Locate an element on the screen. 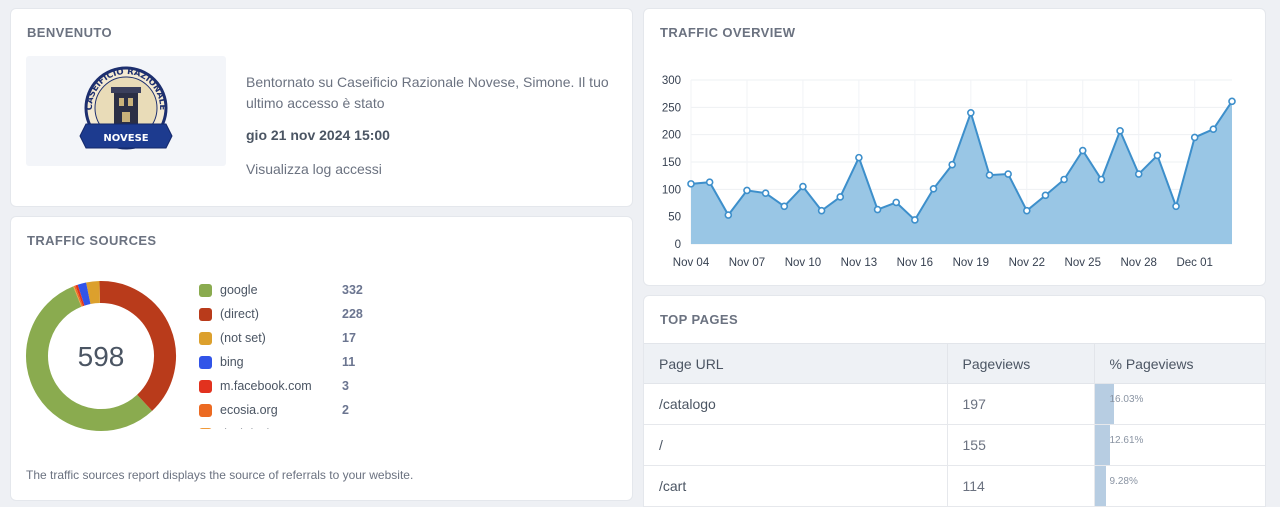 The height and width of the screenshot is (507, 1280). x-tick-label: Nov 13 is located at coordinates (859, 263).